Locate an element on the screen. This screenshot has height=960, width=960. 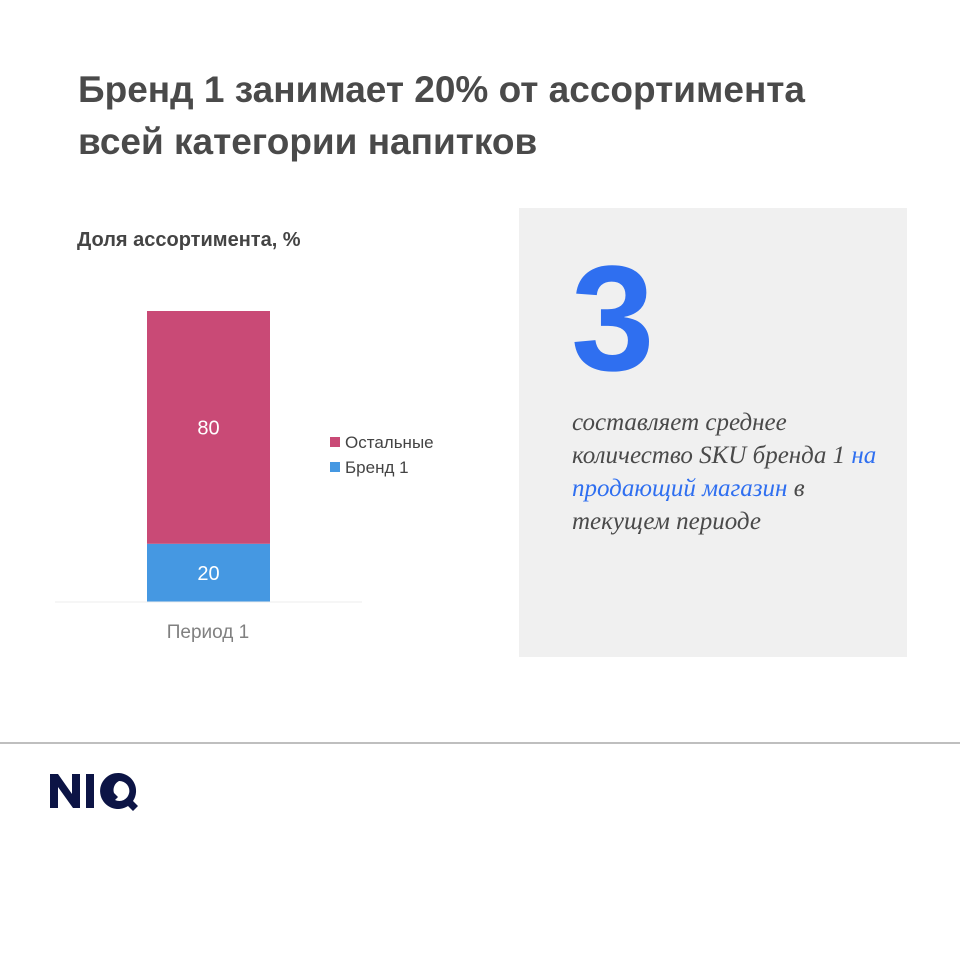
legend-label: Остальные is located at coordinates (389, 442).